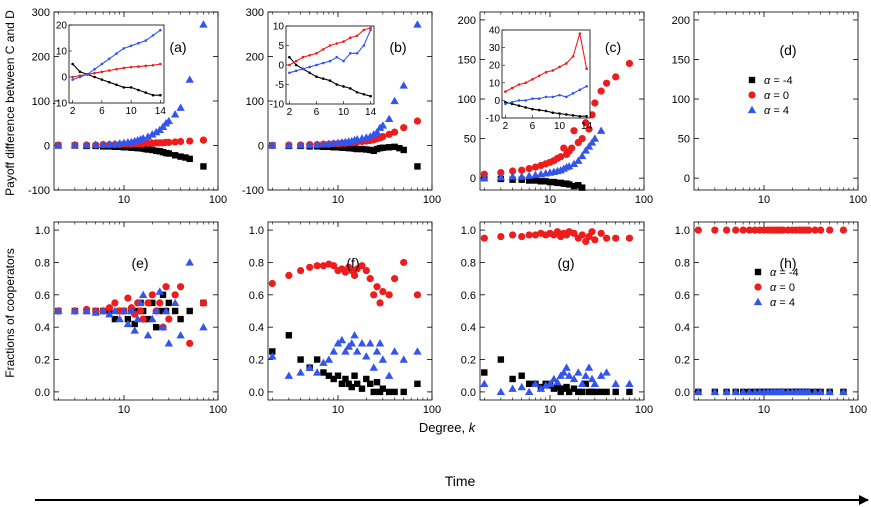  What do you see at coordinates (253, 191) in the screenshot?
I see `y-tick-label: -100` at bounding box center [253, 191].